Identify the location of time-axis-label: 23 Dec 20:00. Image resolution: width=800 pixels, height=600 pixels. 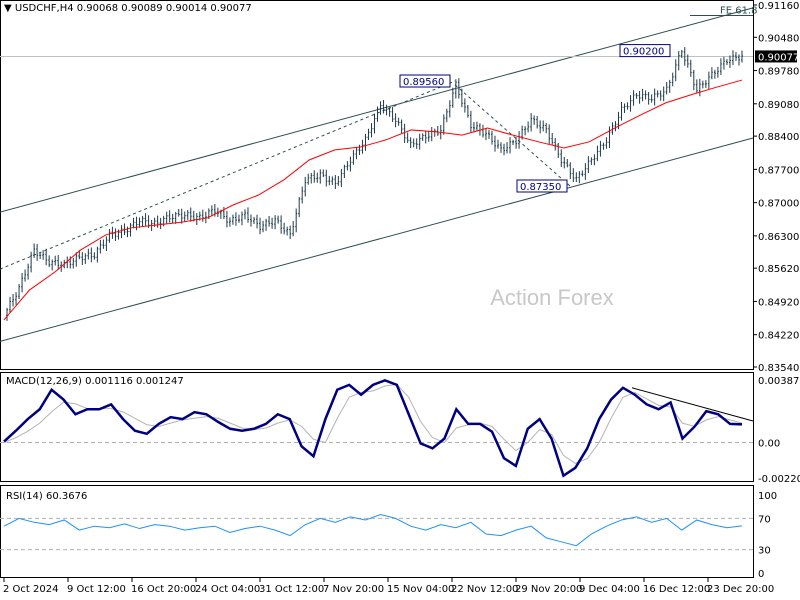
(740, 589).